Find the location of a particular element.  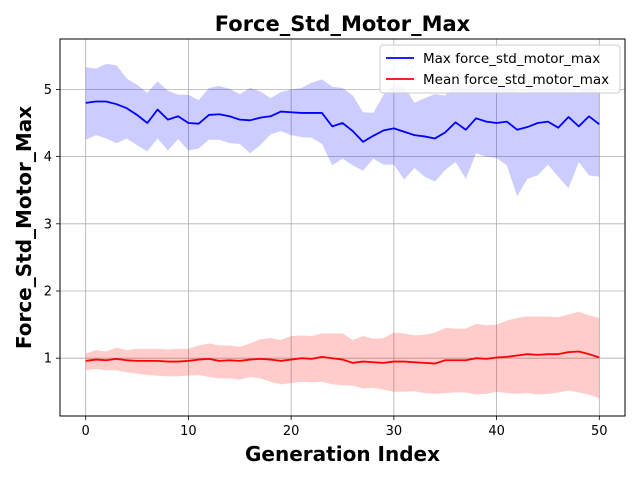

x-tick-label: 50 is located at coordinates (599, 431).